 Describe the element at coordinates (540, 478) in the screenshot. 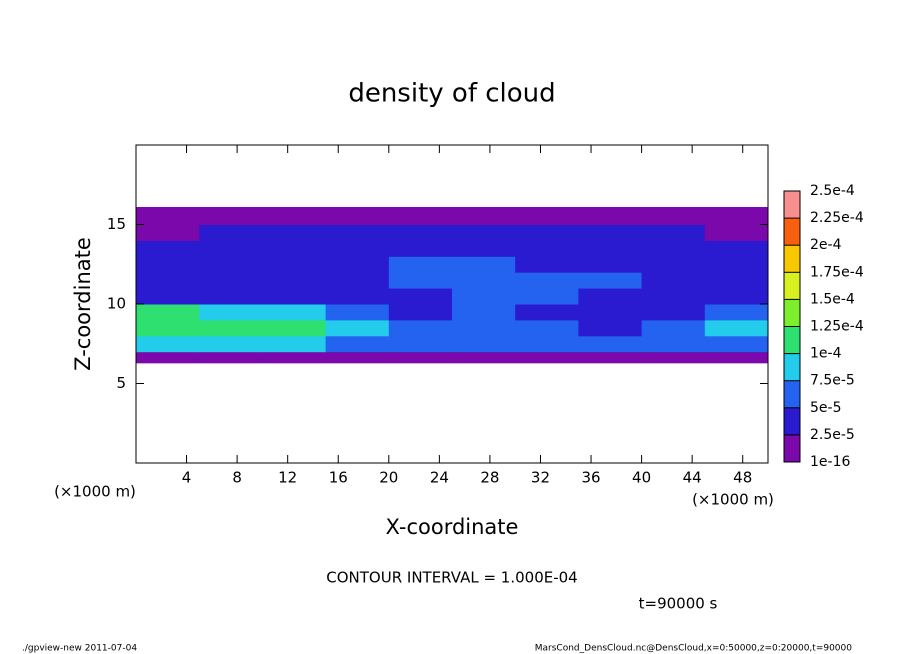

I see `x-tick-label: 32` at that location.